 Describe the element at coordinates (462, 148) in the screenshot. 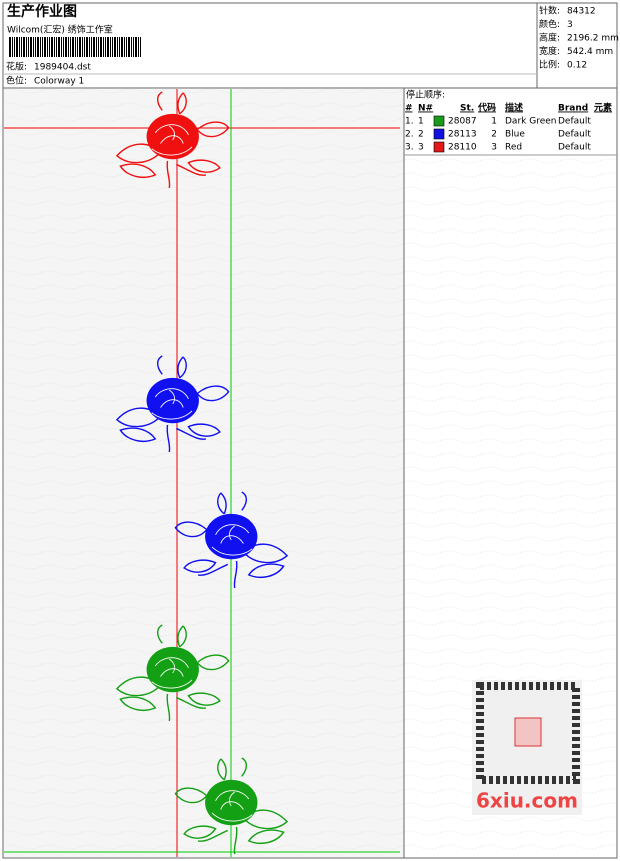

I see `cell: 28110` at that location.